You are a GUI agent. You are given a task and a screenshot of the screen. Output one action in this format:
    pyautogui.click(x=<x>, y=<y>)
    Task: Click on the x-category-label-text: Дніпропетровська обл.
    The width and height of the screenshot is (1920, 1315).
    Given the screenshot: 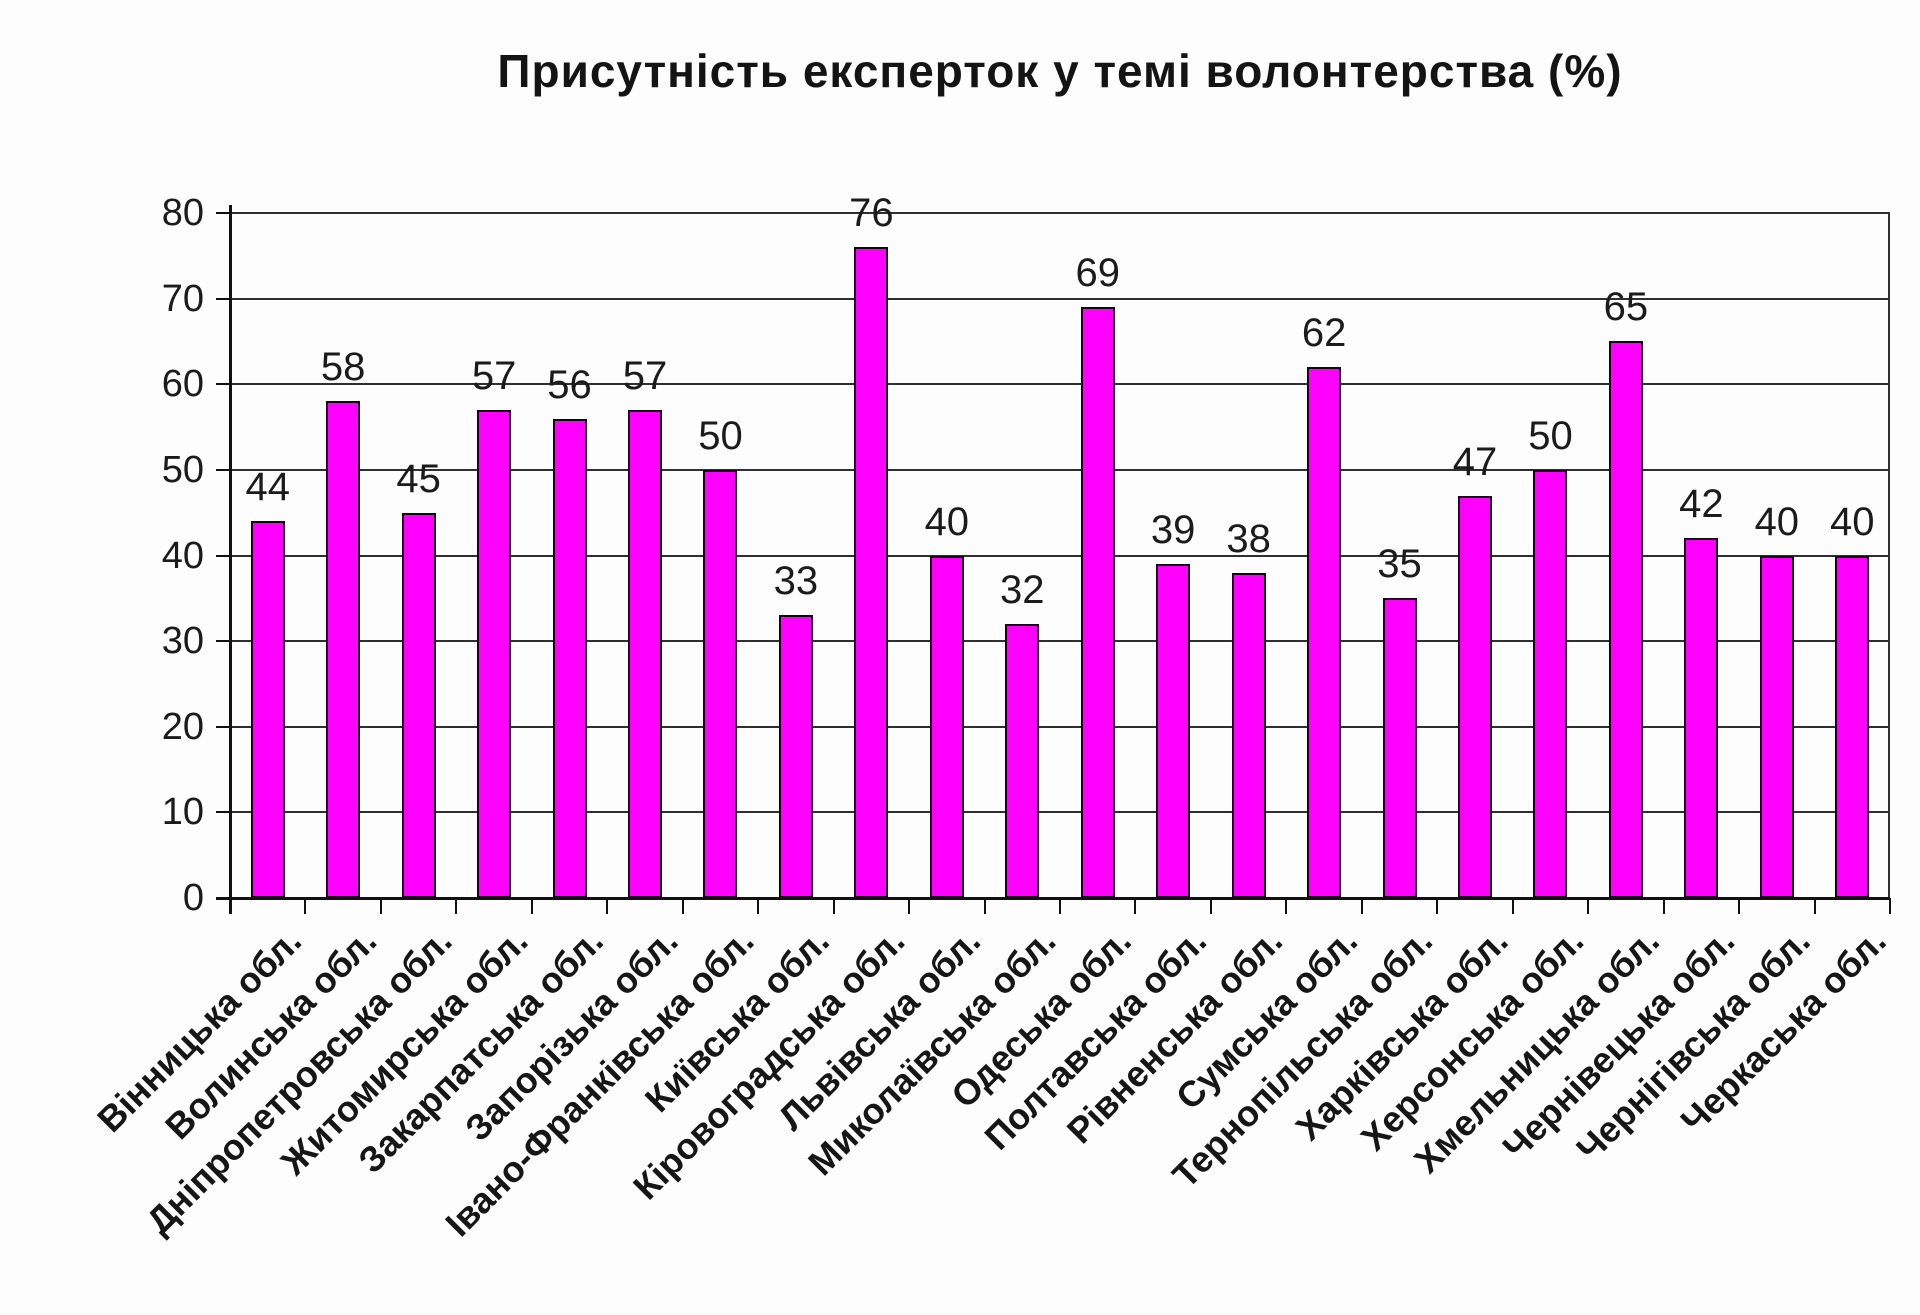 What is the action you would take?
    pyautogui.click(x=299, y=1081)
    